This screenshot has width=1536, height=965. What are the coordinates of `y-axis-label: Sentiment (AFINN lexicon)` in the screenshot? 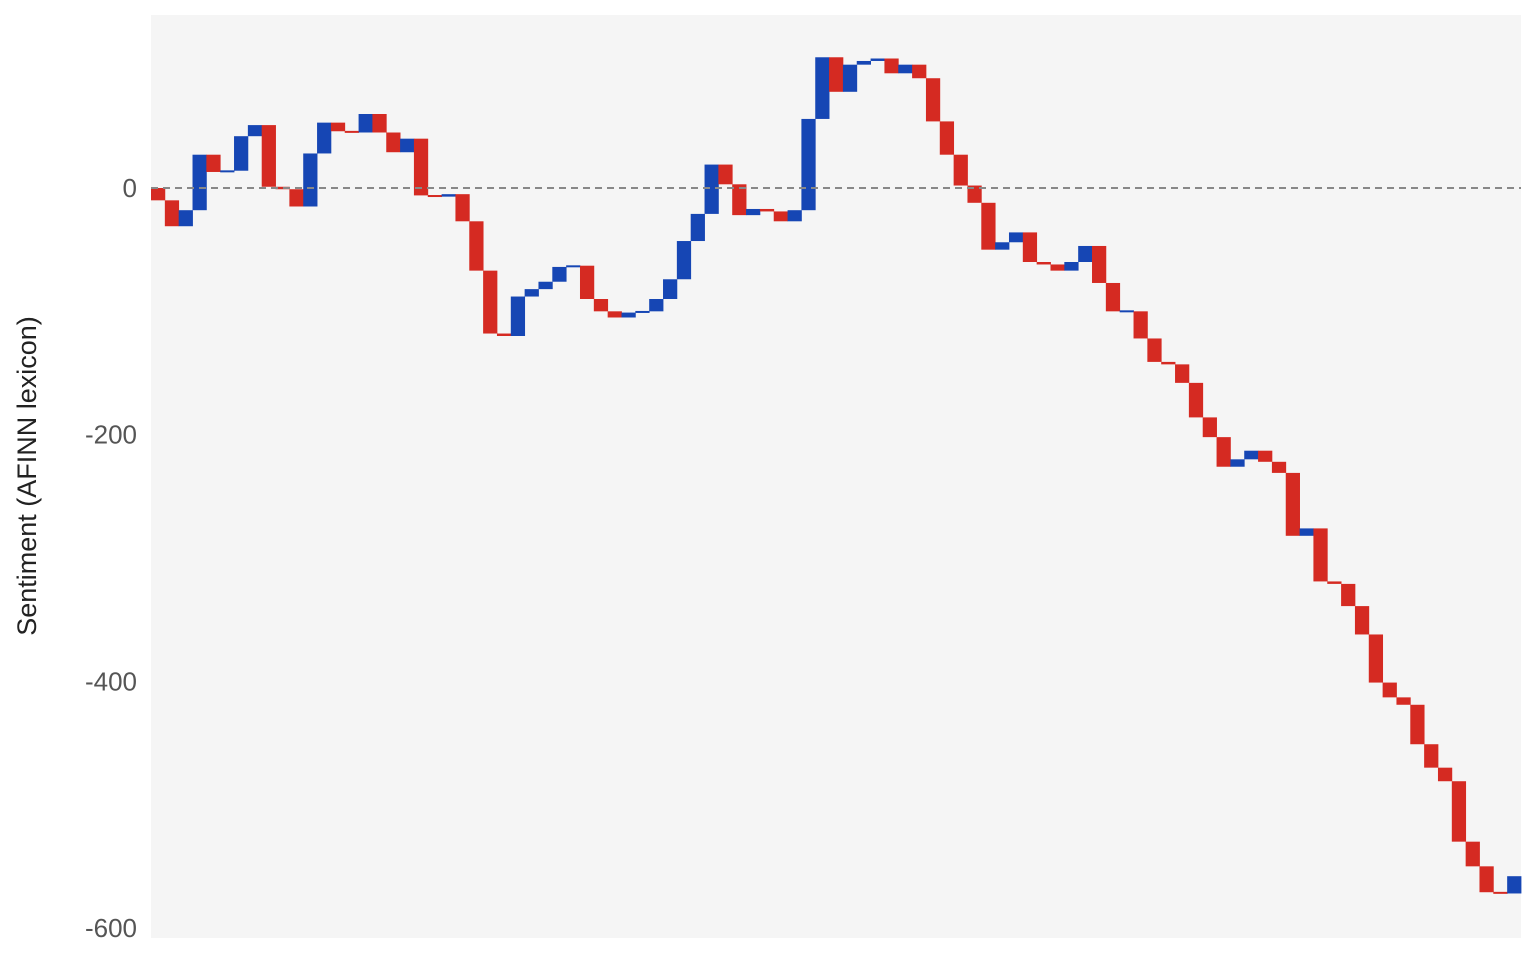 It's located at (27, 476).